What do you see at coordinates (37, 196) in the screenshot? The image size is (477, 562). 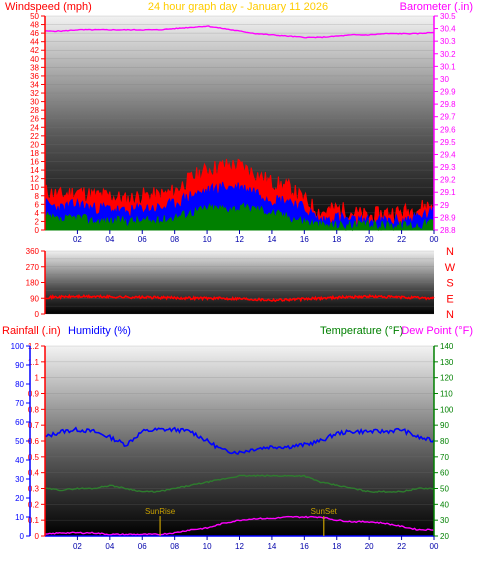 I see `windspeed-tick-label: 8` at bounding box center [37, 196].